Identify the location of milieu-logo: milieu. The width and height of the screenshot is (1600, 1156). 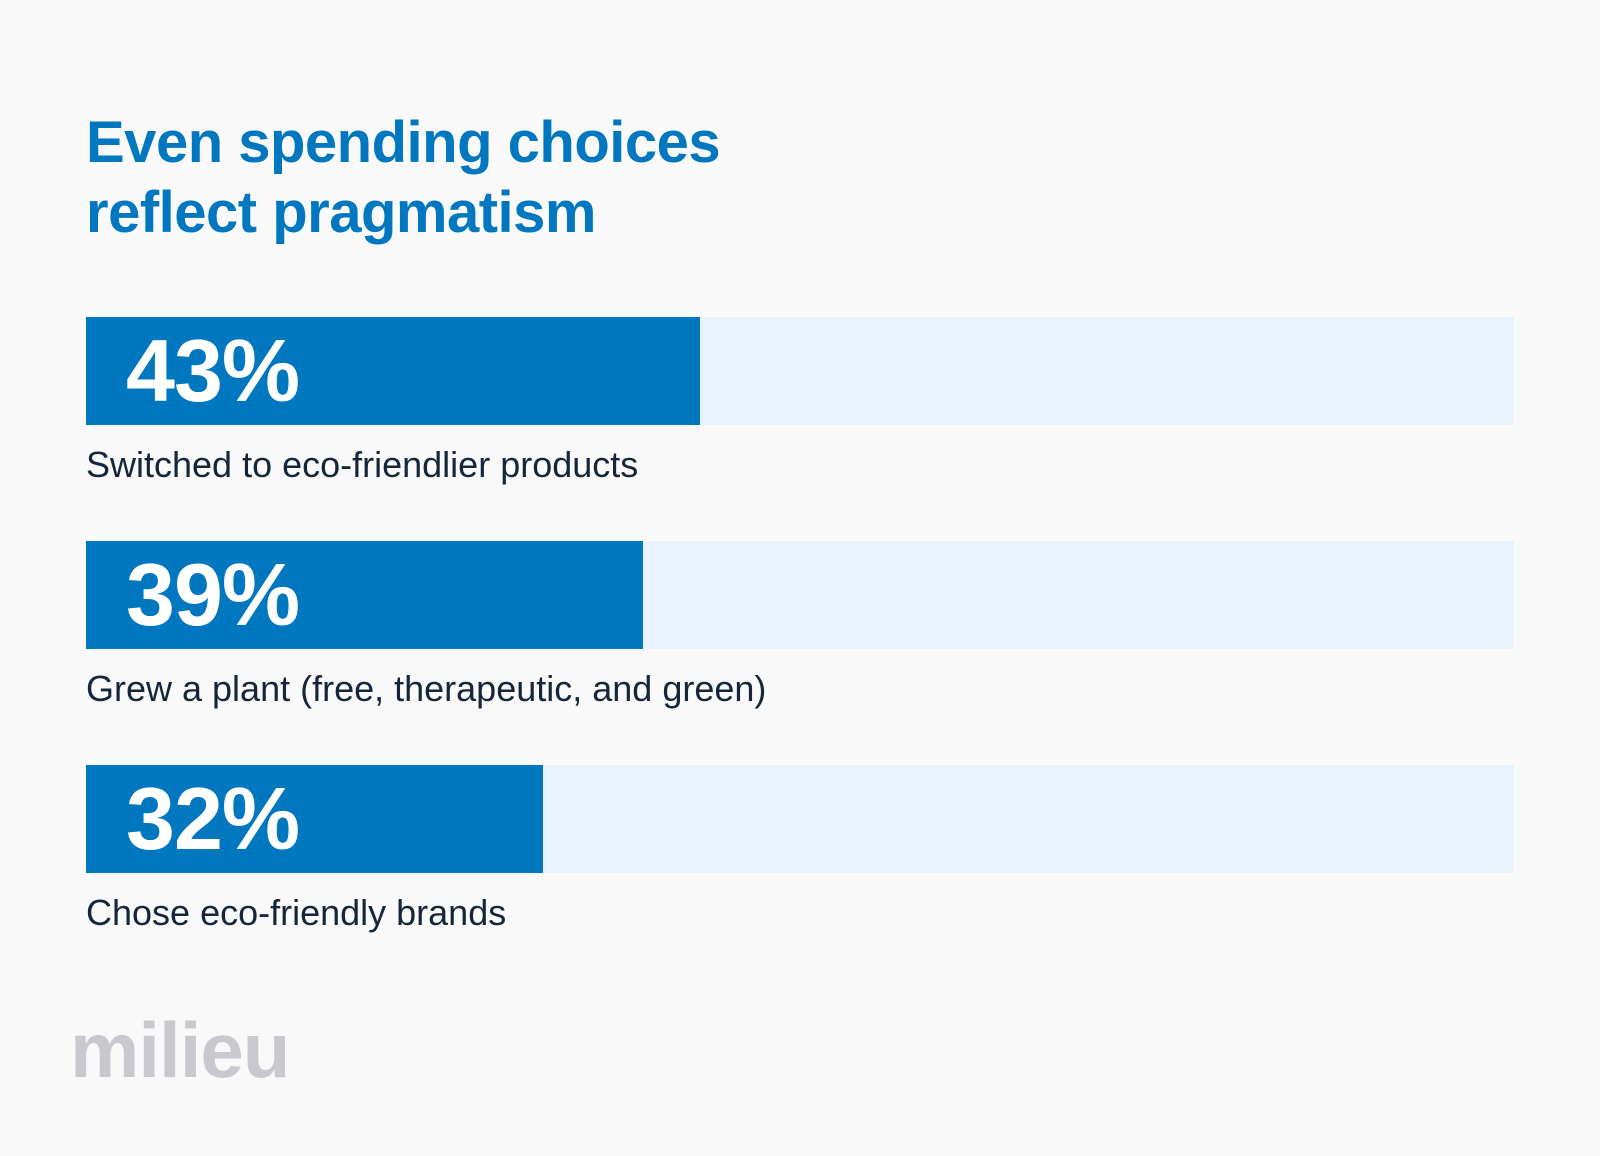
(180, 1050).